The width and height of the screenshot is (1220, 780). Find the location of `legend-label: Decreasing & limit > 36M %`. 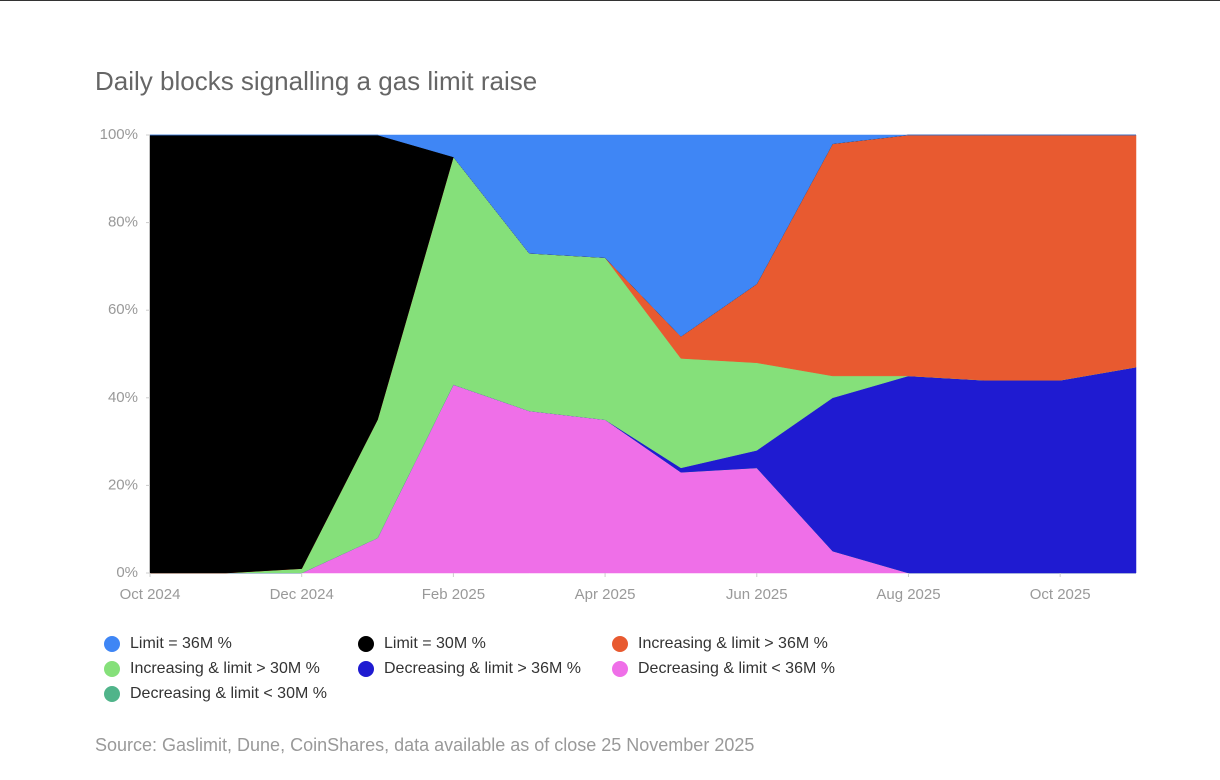

legend-label: Decreasing & limit > 36M % is located at coordinates (482, 668).